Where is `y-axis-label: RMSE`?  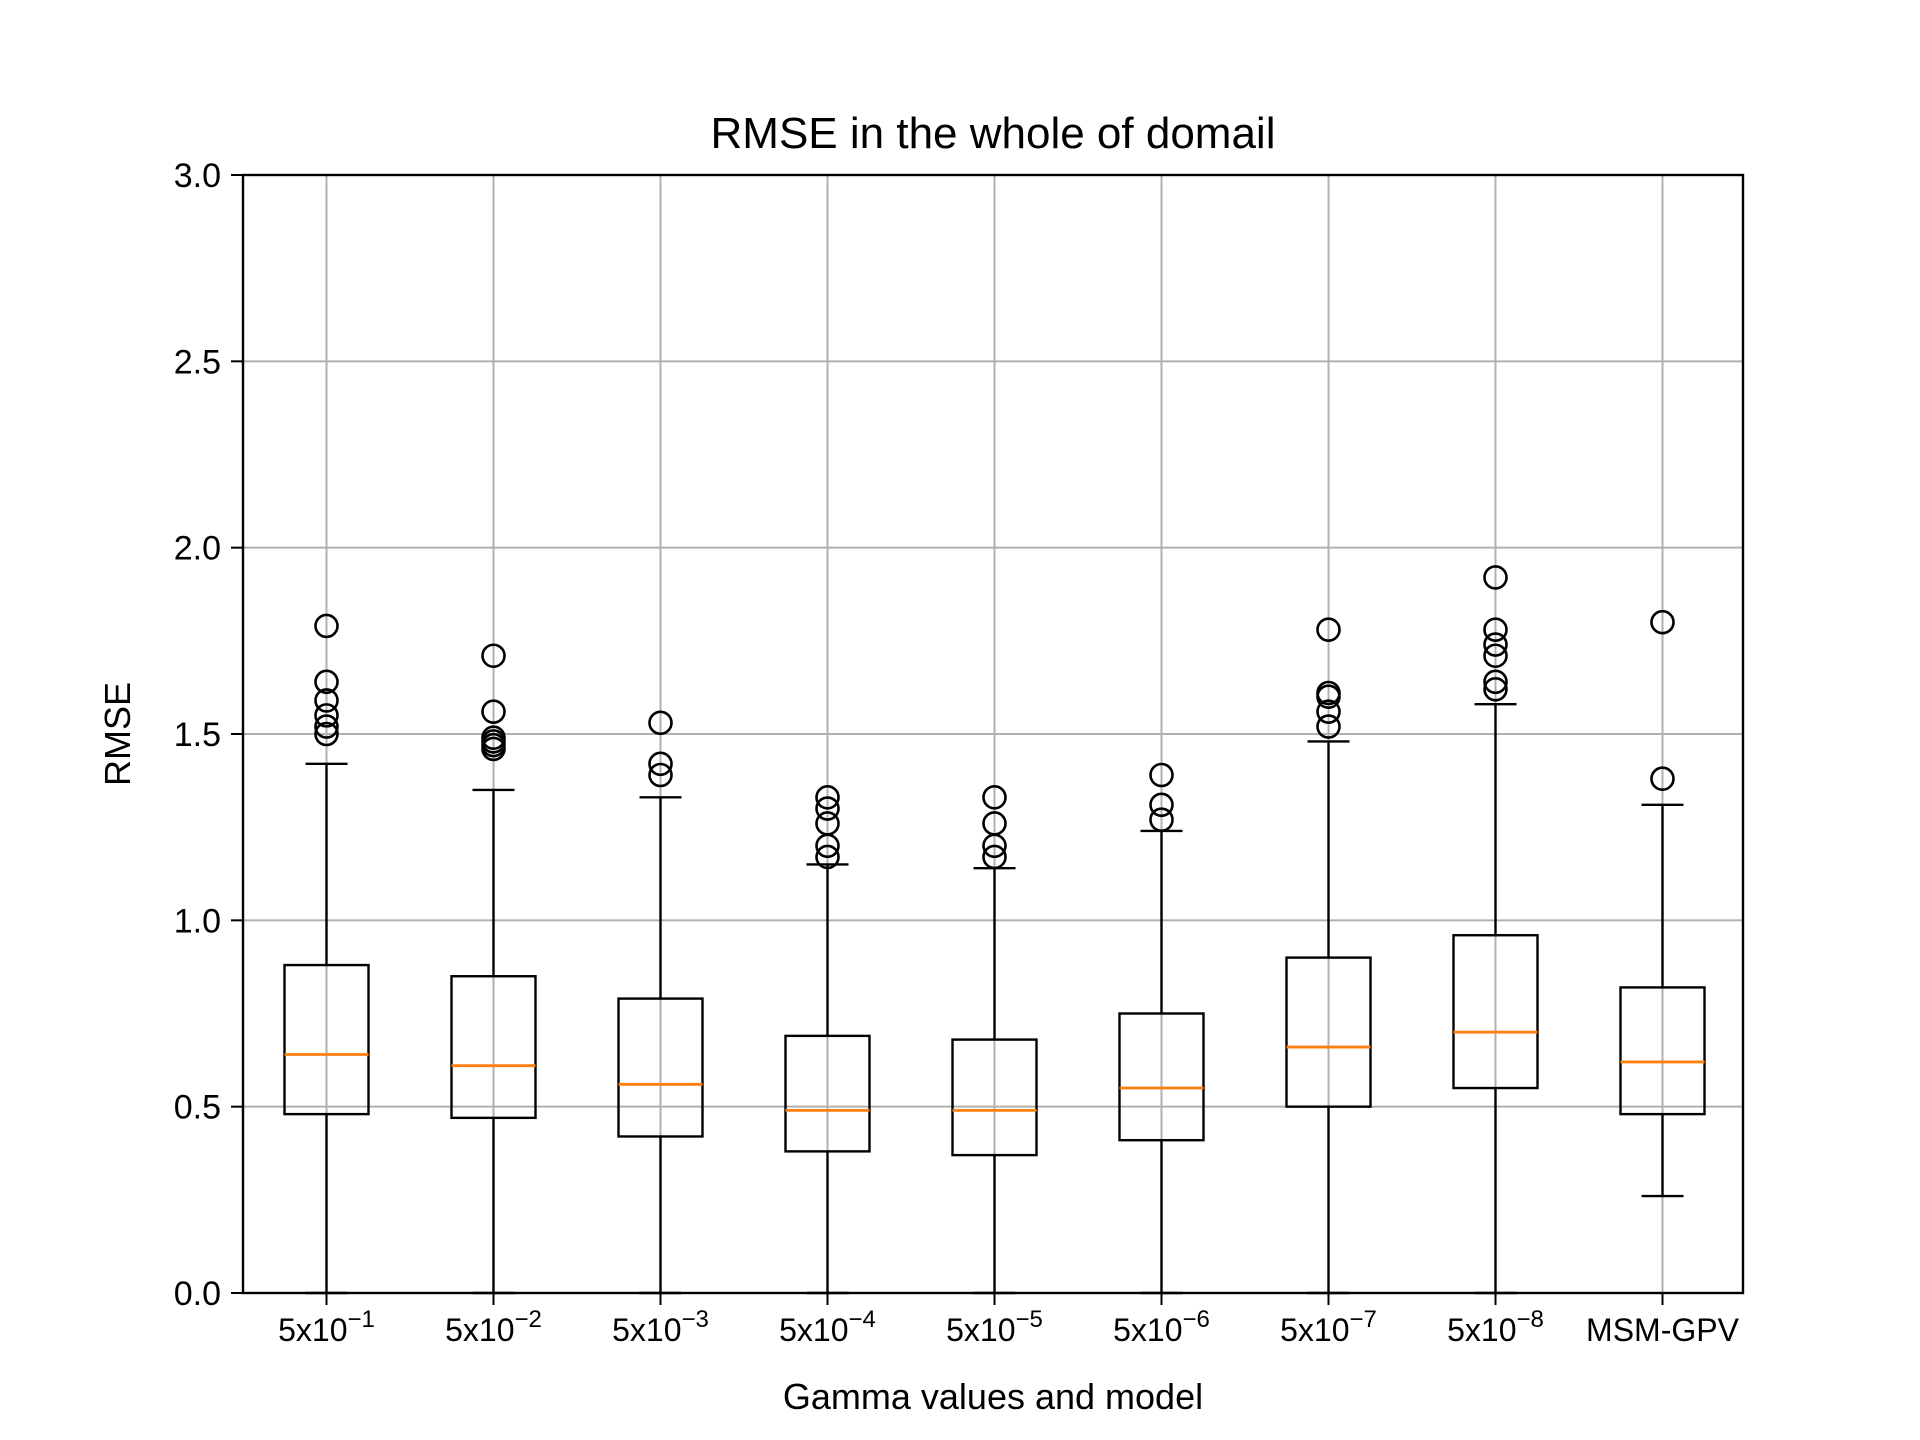 y-axis-label: RMSE is located at coordinates (117, 734).